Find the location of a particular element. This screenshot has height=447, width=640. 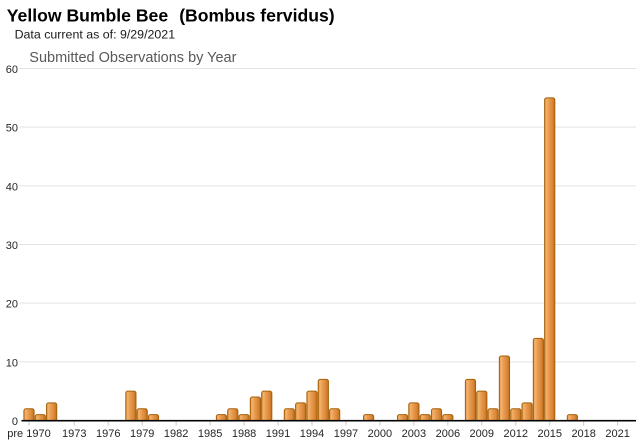

svg-text: 1988 is located at coordinates (244, 434).